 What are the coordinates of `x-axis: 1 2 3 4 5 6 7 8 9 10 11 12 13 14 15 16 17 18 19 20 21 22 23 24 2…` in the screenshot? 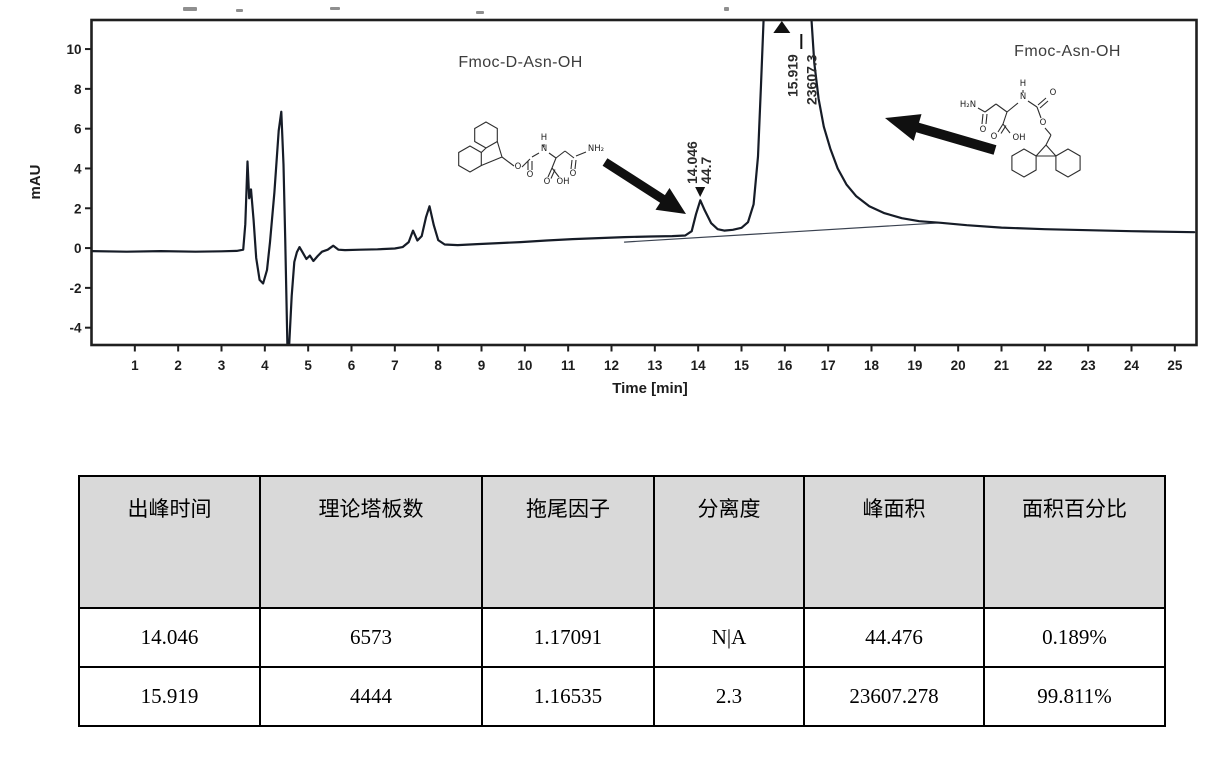 It's located at (657, 371).